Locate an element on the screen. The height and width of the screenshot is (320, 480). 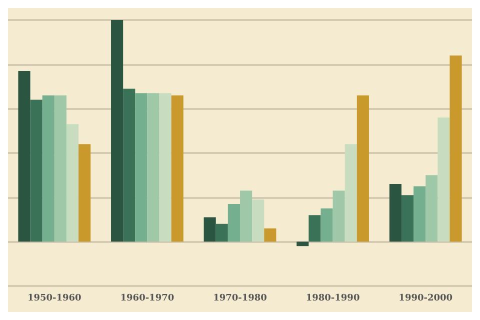
x-tick-label: 1960-1970 is located at coordinates (147, 299).